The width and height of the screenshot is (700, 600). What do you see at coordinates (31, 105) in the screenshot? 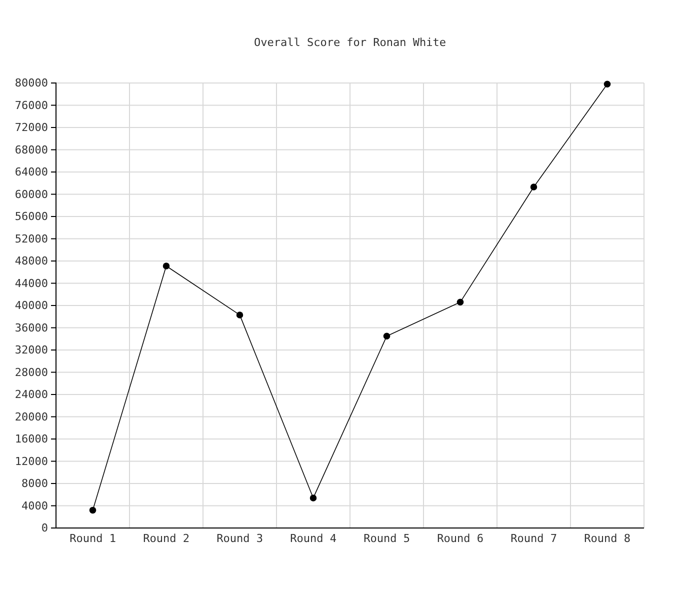
I see `y-tick-label: 76000` at bounding box center [31, 105].